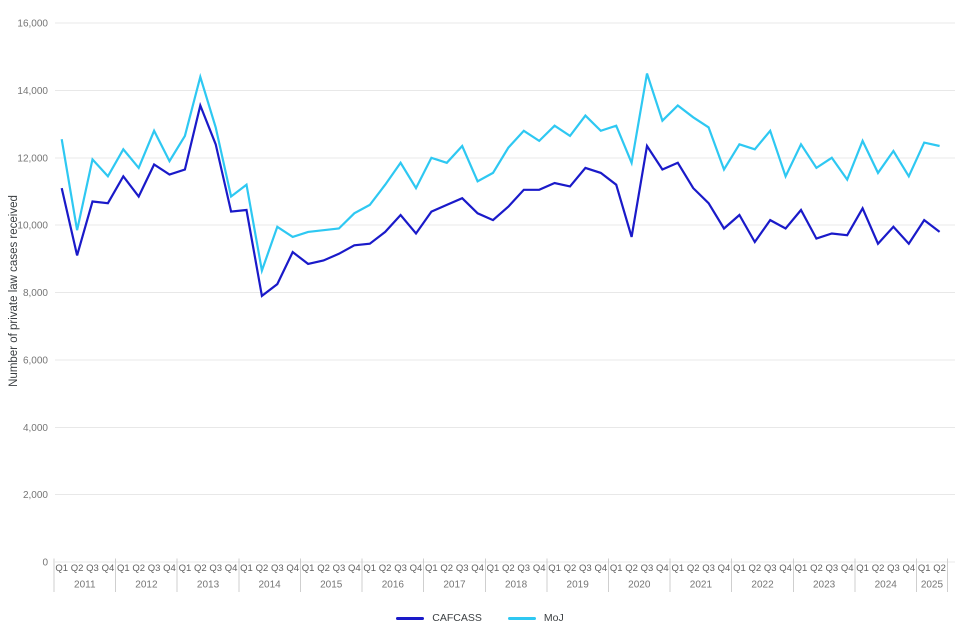 Image resolution: width=960 pixels, height=640 pixels. I want to click on year-label: 2023, so click(824, 585).